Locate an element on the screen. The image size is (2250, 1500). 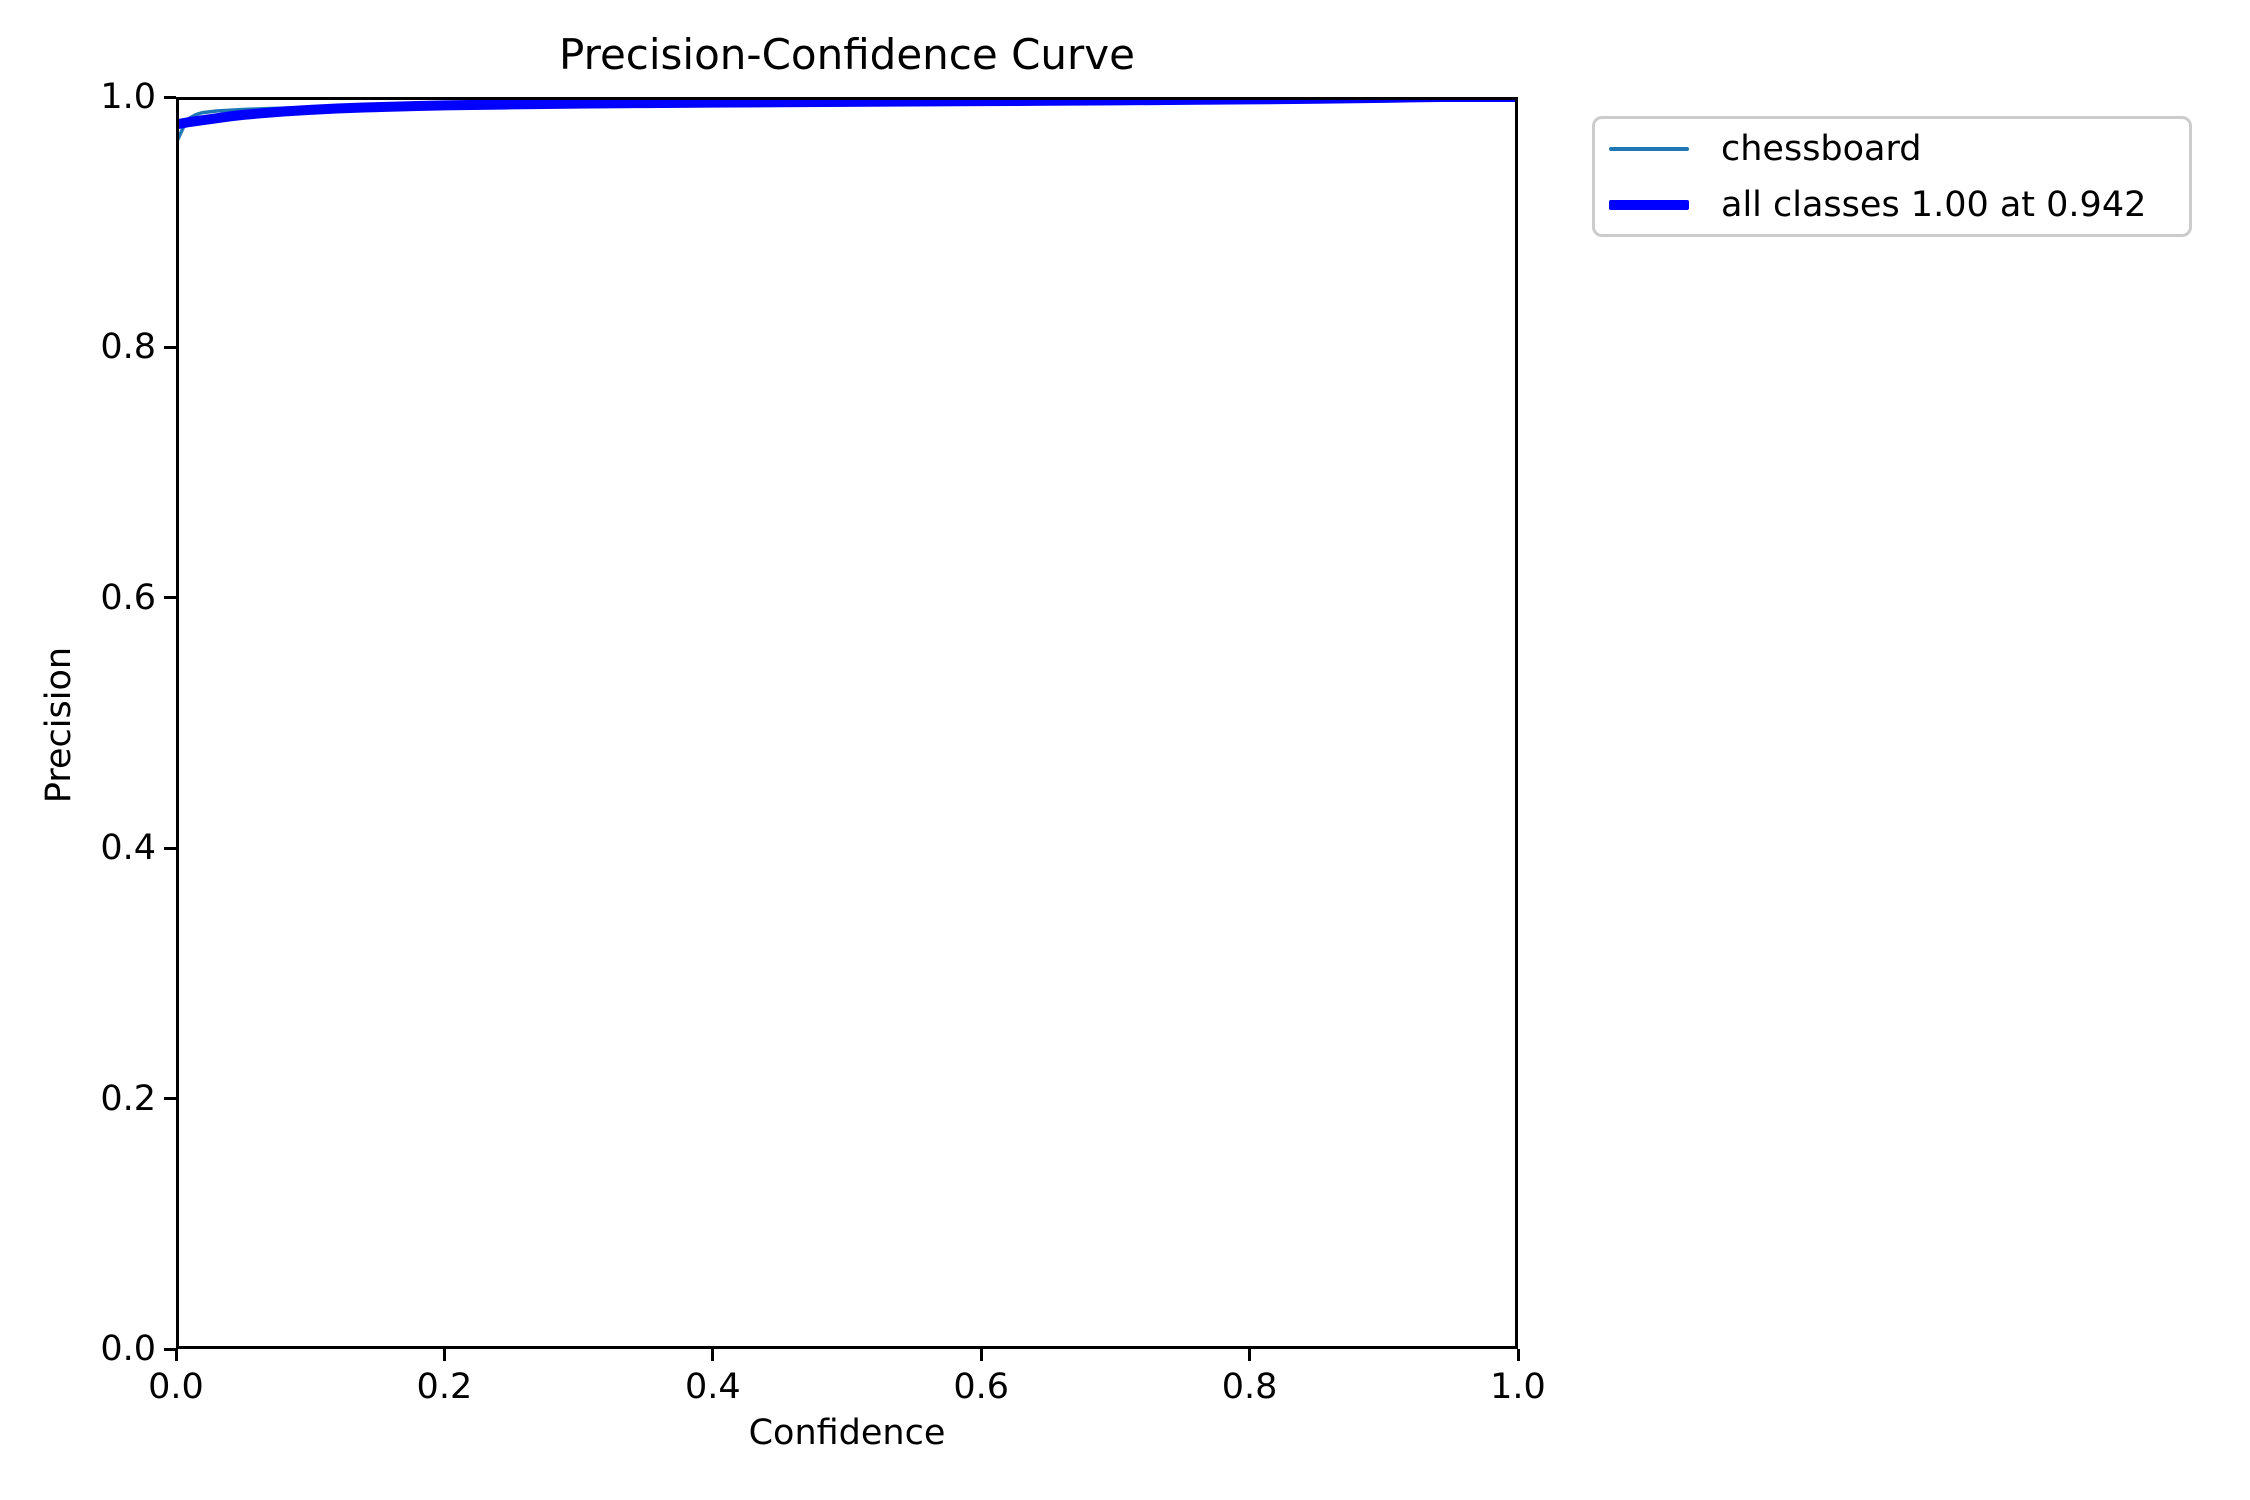
x-tick-label: 0.4 is located at coordinates (712, 1387).